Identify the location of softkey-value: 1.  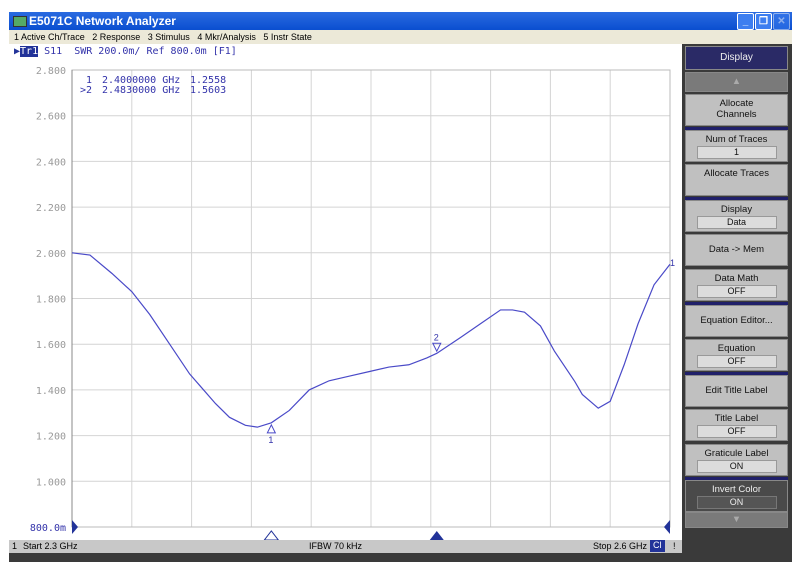
(736, 152).